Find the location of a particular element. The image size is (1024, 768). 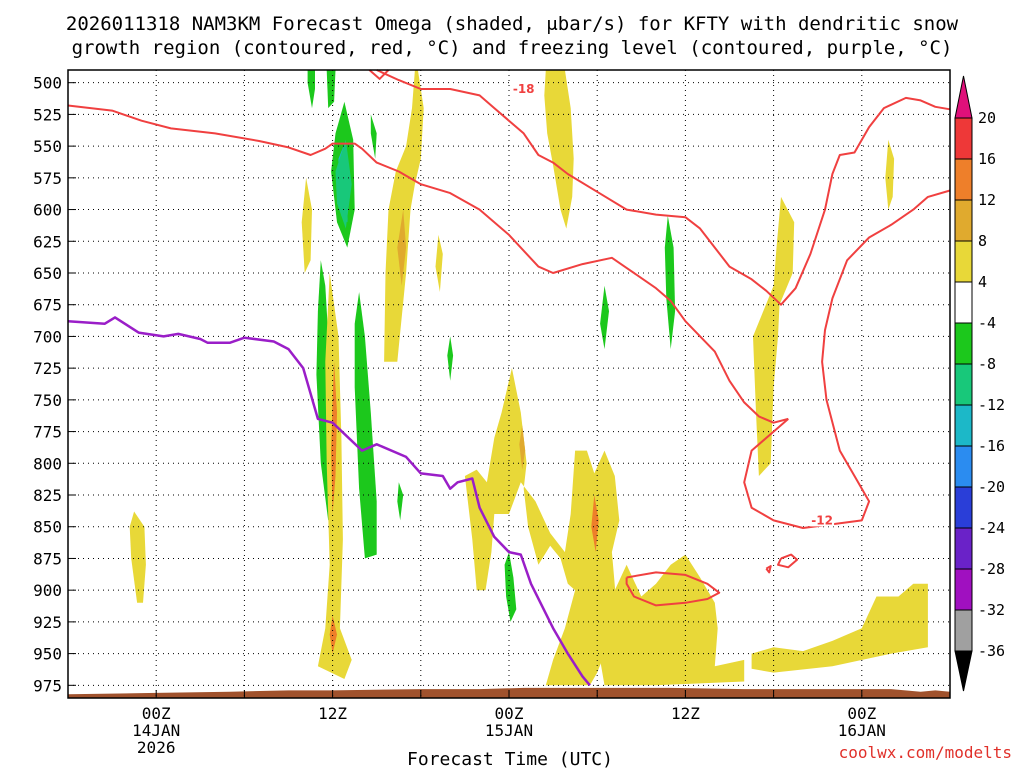

y-tick-label-7: 675 is located at coordinates (47, 305).